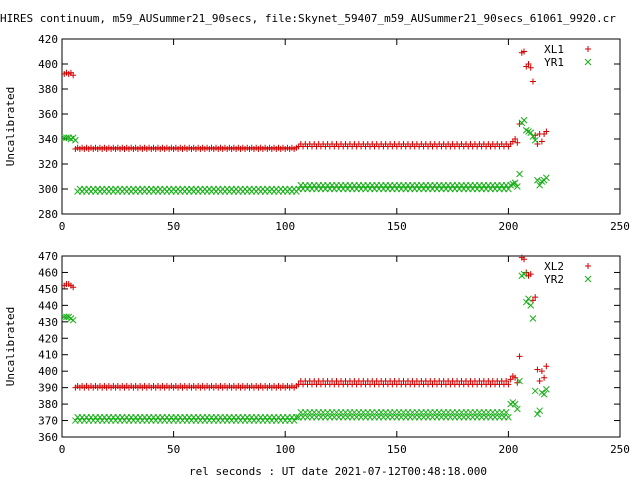 The width and height of the screenshot is (640, 484). What do you see at coordinates (48, 189) in the screenshot?
I see `y-tick-label: 300` at bounding box center [48, 189].